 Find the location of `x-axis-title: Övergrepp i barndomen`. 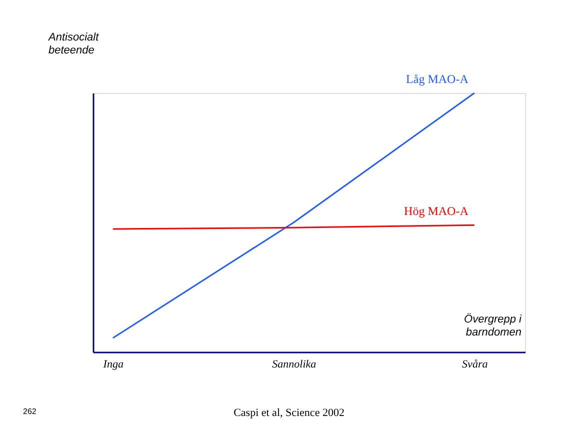

x-axis-title: Övergrepp i barndomen is located at coordinates (493, 325).